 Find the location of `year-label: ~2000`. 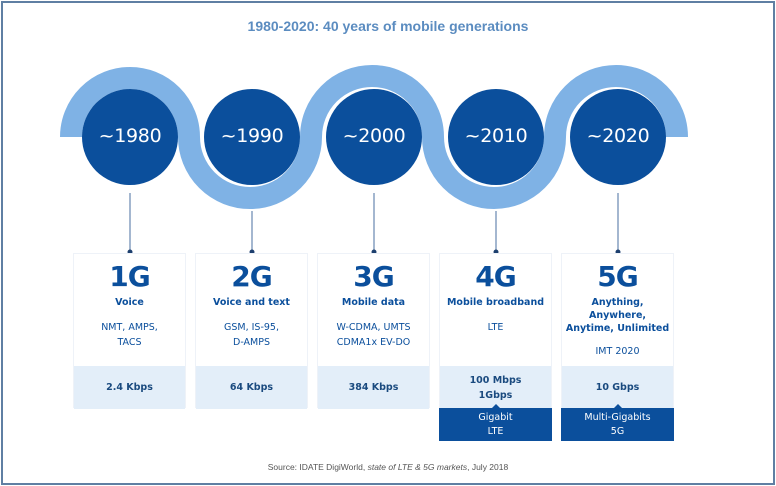

year-label: ~2000 is located at coordinates (374, 136).